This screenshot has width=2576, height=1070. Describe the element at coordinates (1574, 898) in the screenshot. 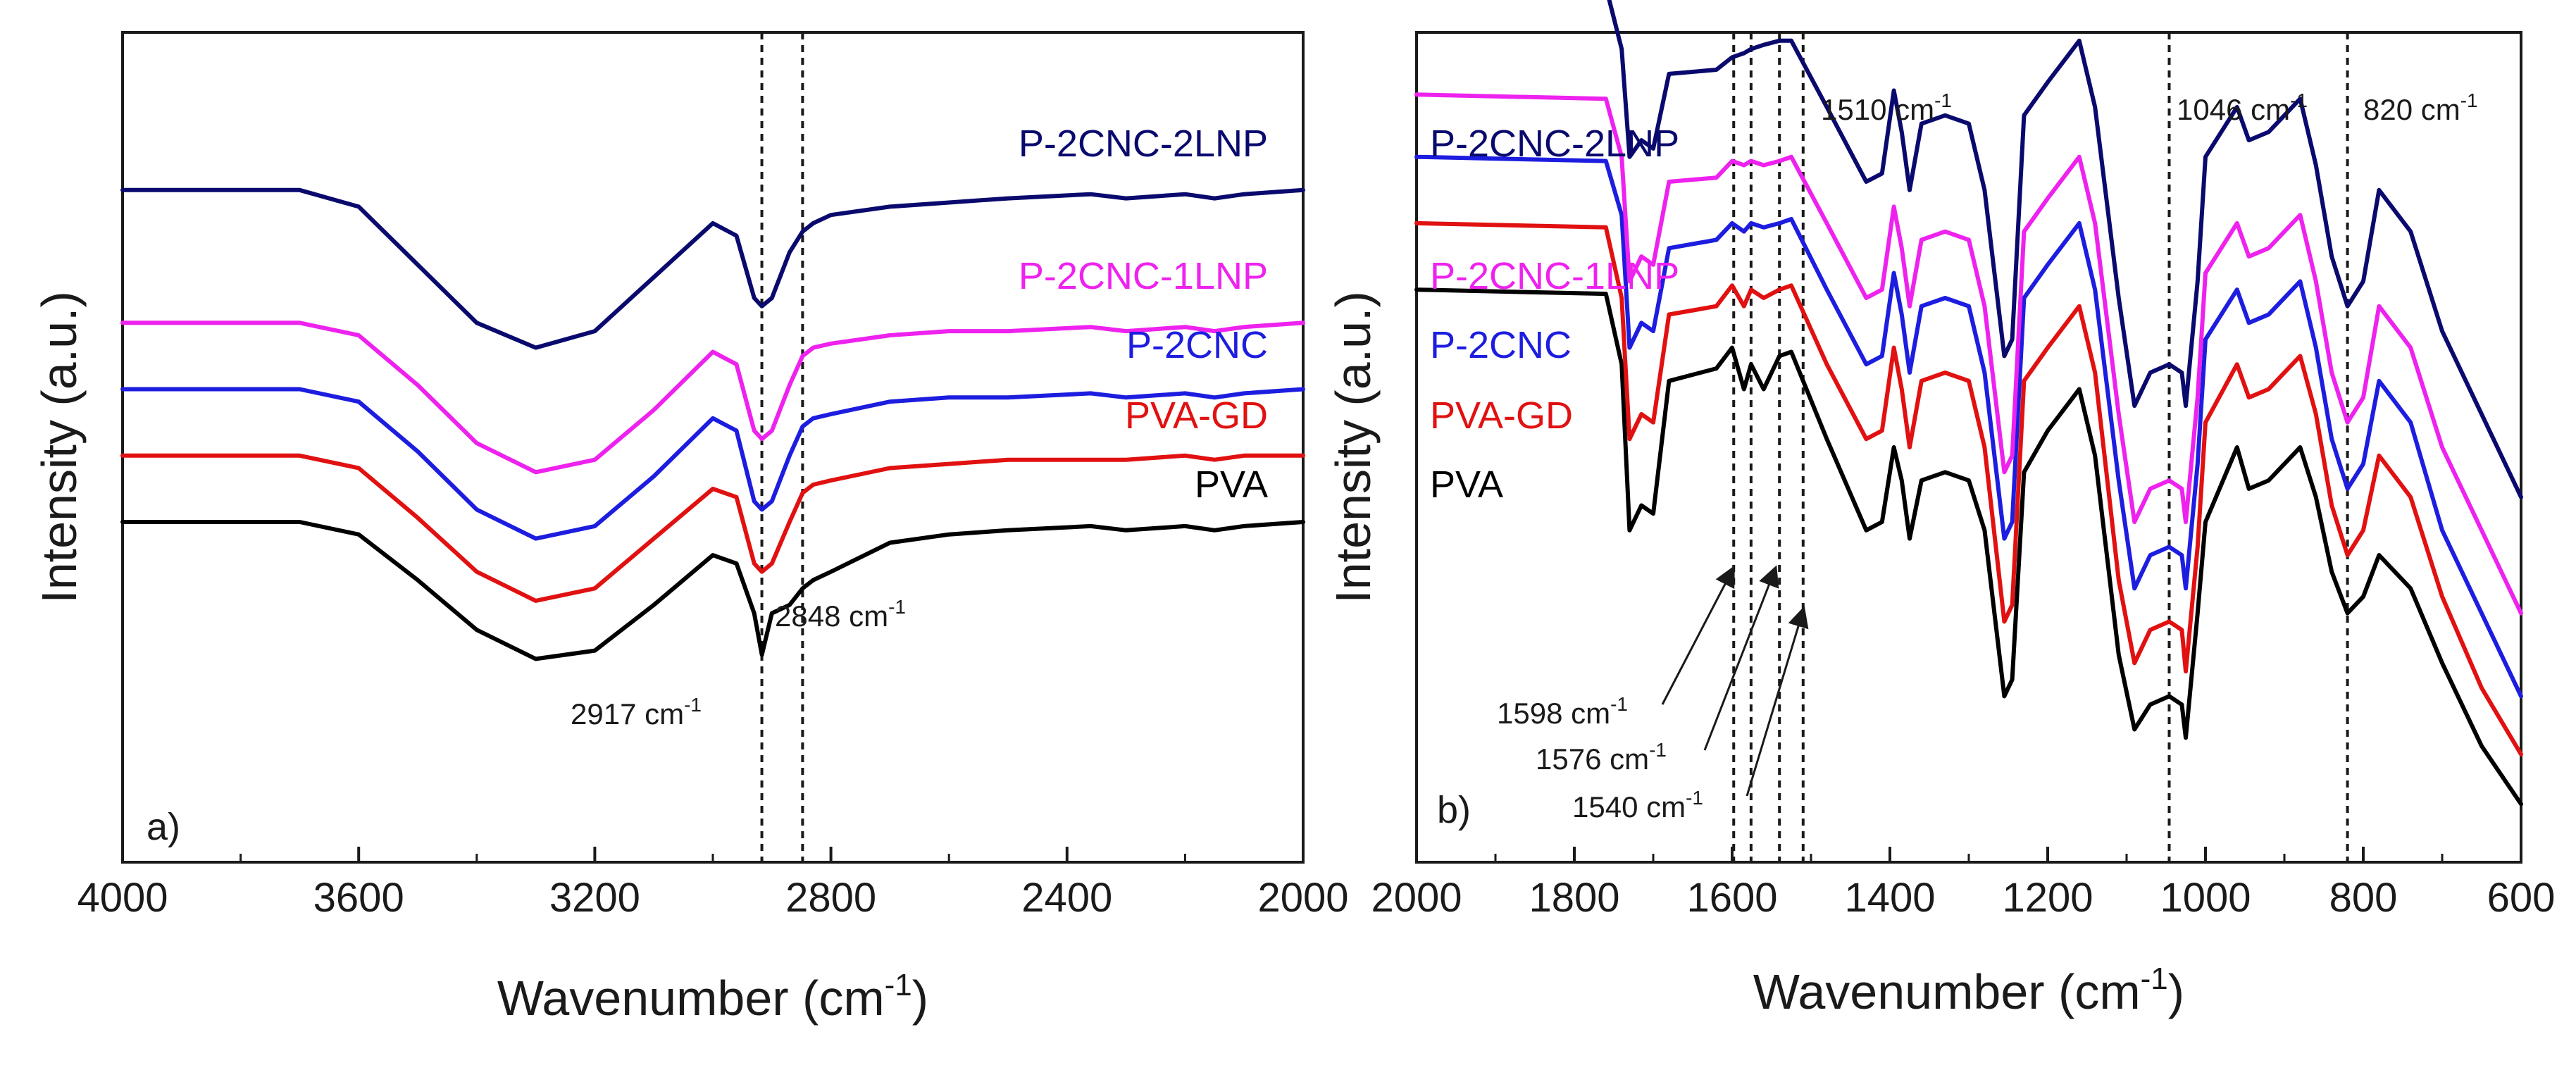

I see `x-tick-label: 1800` at that location.